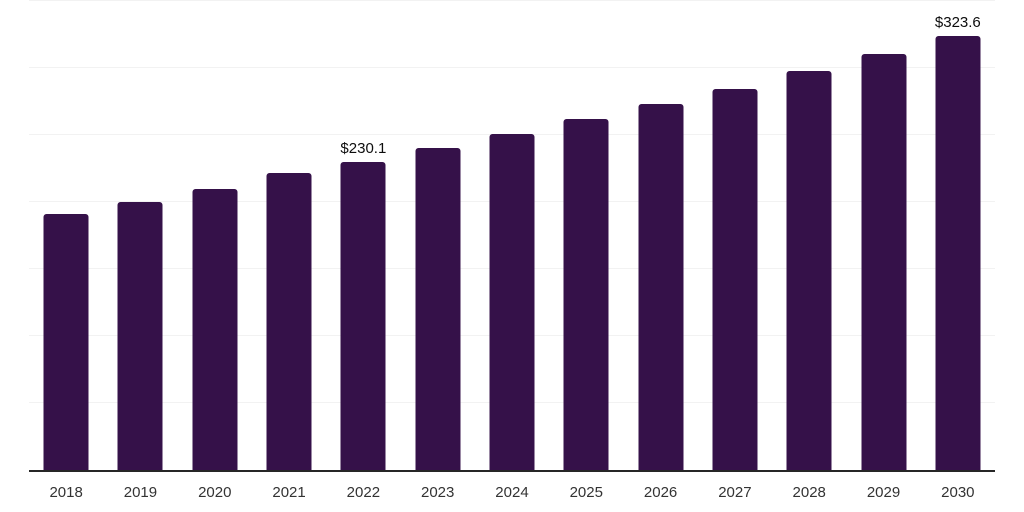 The width and height of the screenshot is (1024, 512). I want to click on bar-2030, so click(958, 253).